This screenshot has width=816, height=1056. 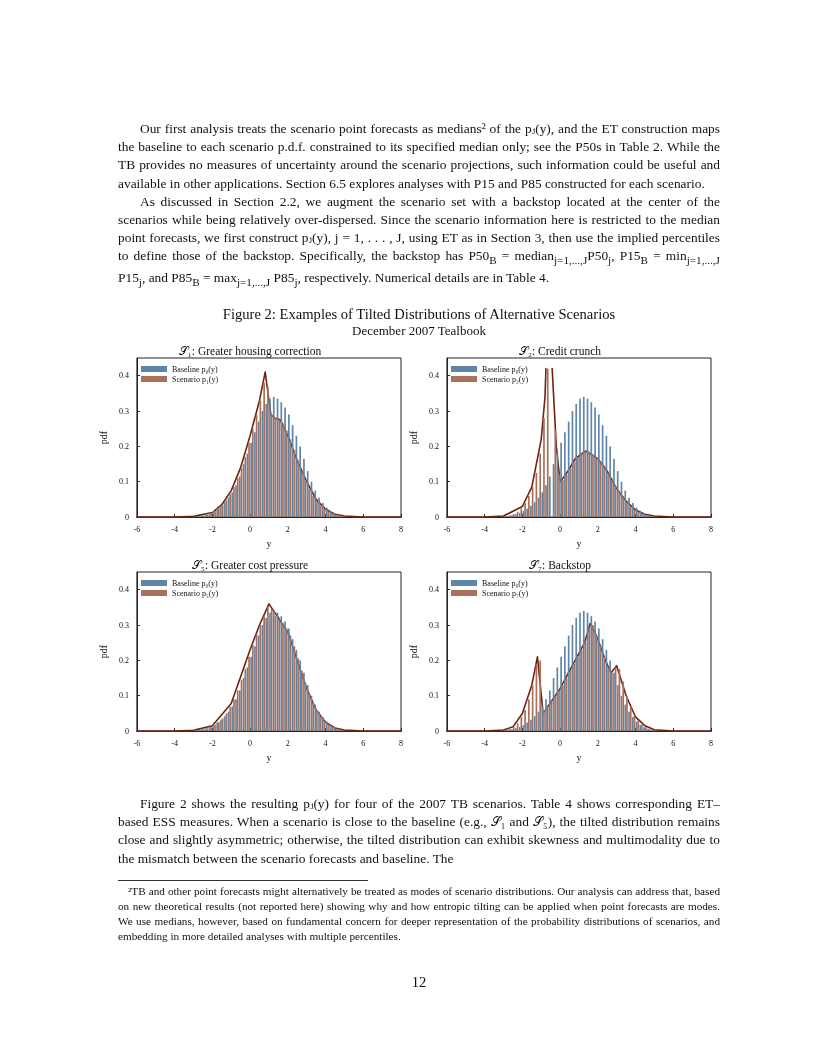 I want to click on chart-title: 𝒮₇: Backstop, so click(x=560, y=565).